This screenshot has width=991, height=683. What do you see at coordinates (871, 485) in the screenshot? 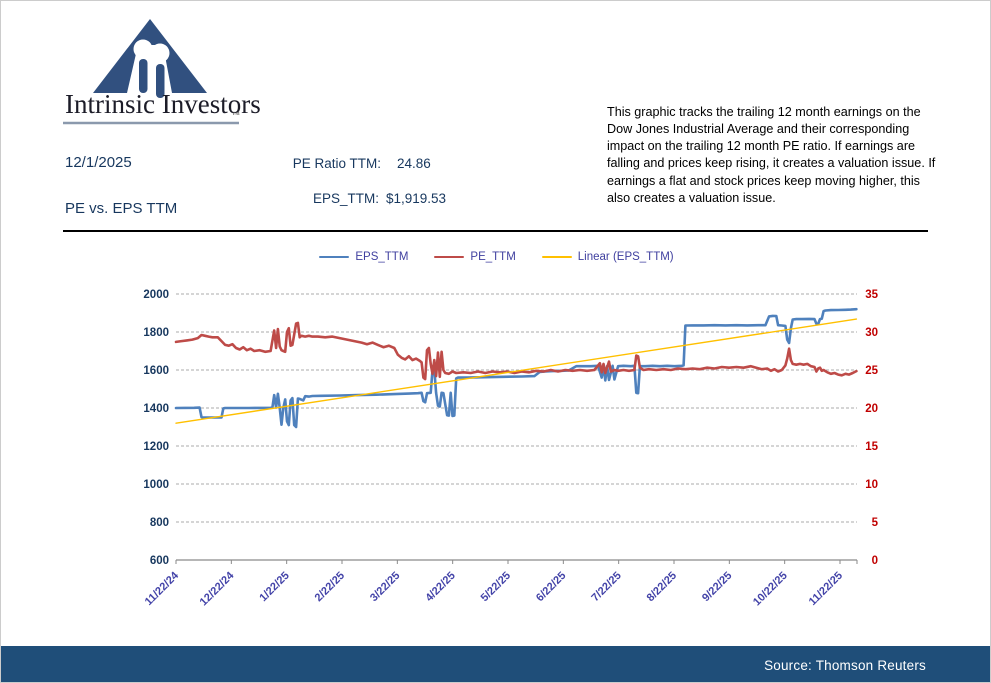
I see `svg-text: 10` at bounding box center [871, 485].